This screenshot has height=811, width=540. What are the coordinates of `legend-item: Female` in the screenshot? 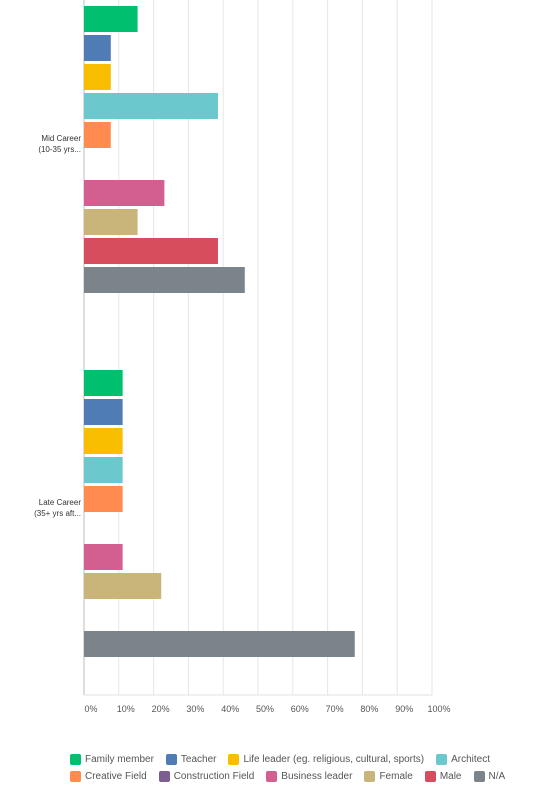 It's located at (388, 776).